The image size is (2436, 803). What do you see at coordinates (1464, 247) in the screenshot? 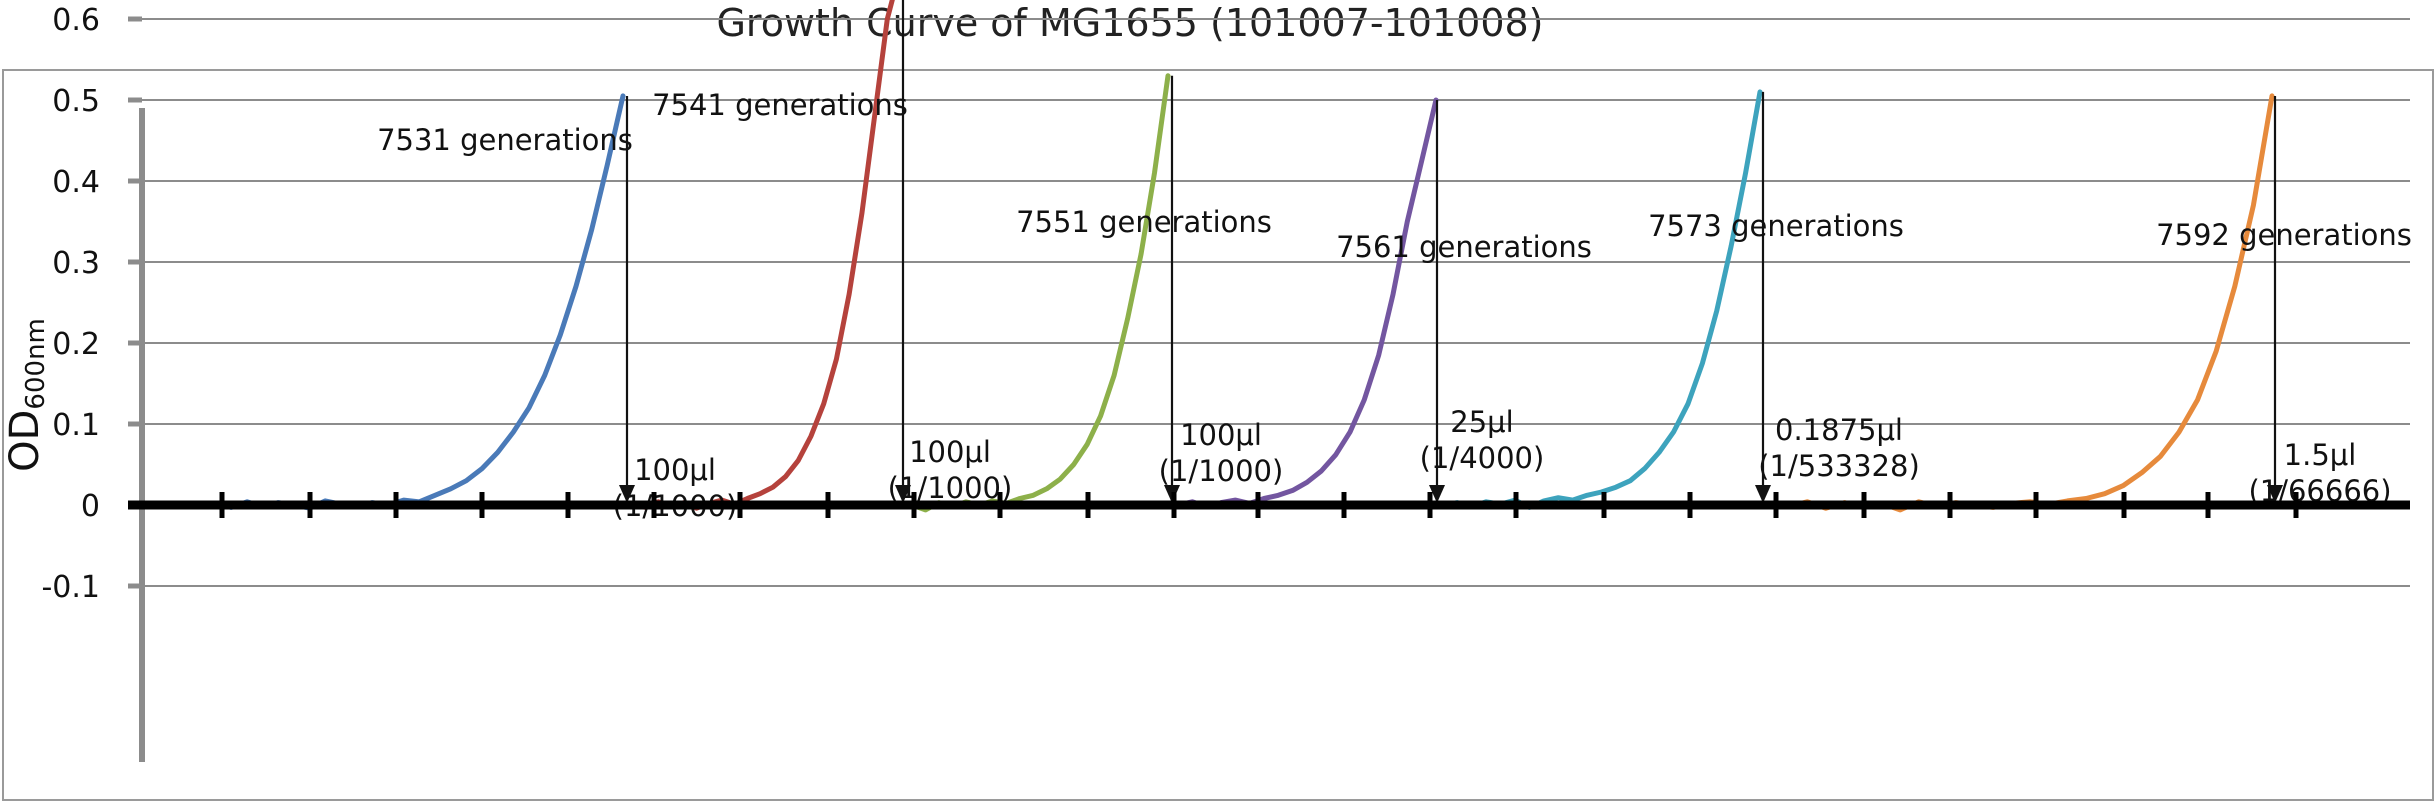
I see `generation-label: 7561 generations` at bounding box center [1464, 247].